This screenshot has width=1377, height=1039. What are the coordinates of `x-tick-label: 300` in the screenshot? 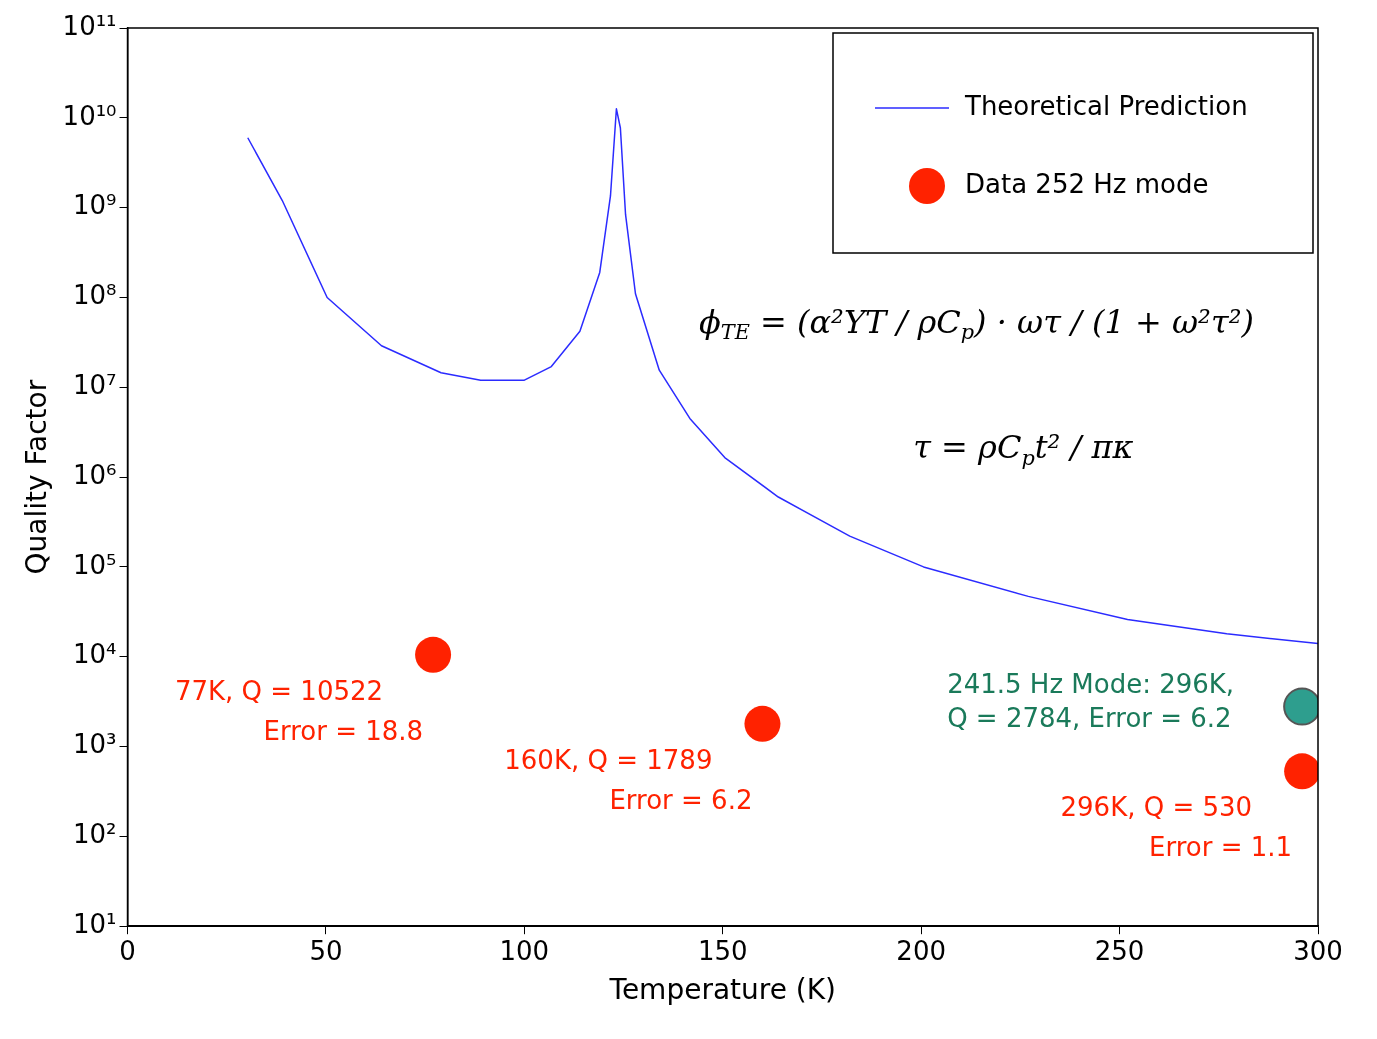 It's located at (1318, 950).